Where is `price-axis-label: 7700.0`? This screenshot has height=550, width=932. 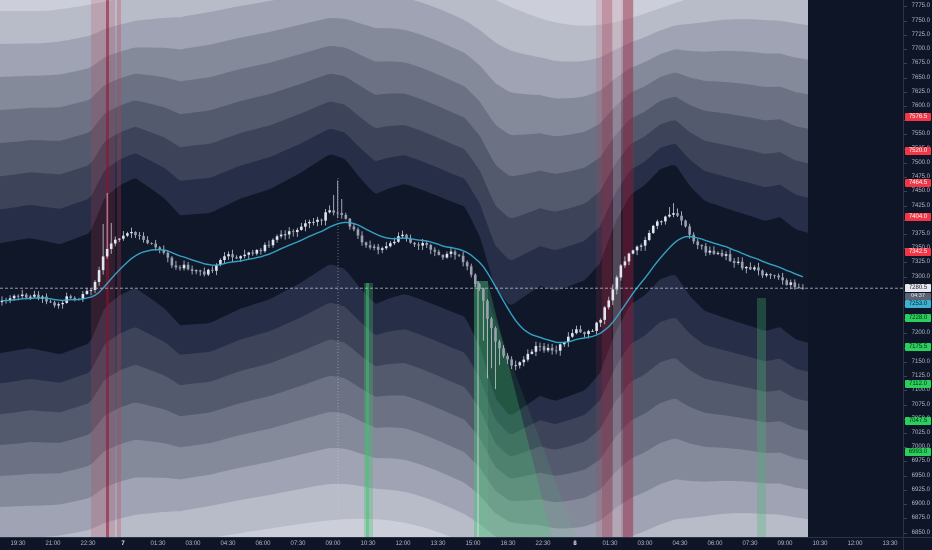
price-axis-label: 7700.0 is located at coordinates (920, 49).